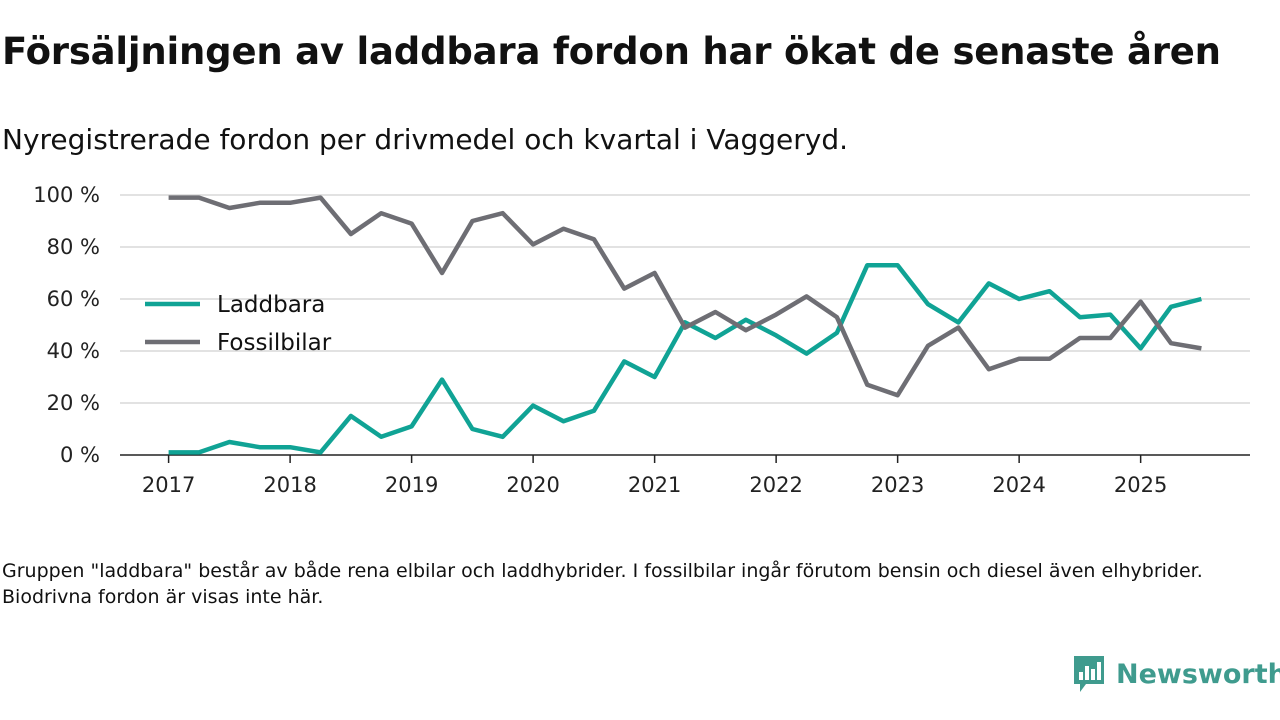 Image resolution: width=1280 pixels, height=720 pixels. I want to click on x-tick-label: 2024, so click(1018, 485).